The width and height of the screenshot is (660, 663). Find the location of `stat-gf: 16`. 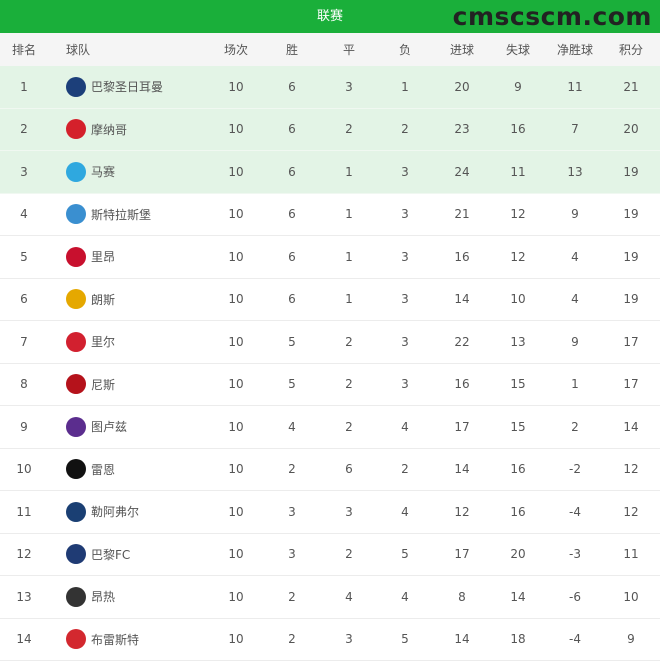

stat-gf: 16 is located at coordinates (462, 384).